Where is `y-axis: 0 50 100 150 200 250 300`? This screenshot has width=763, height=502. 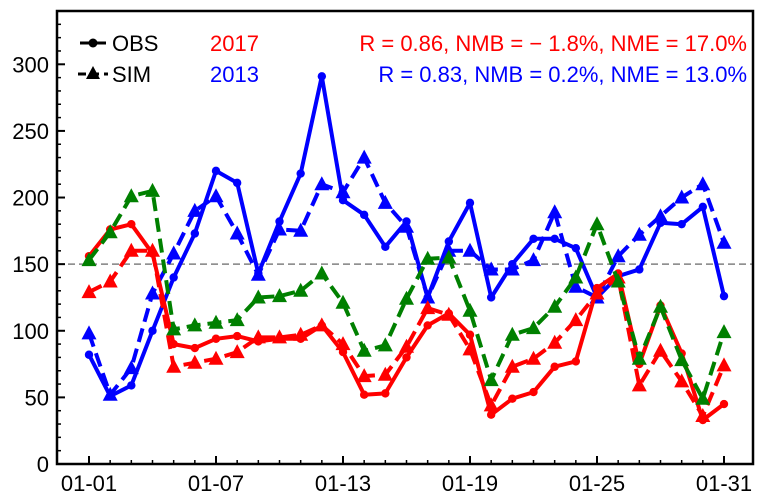
y-axis: 0 50 100 150 200 250 300 is located at coordinates (38, 243).